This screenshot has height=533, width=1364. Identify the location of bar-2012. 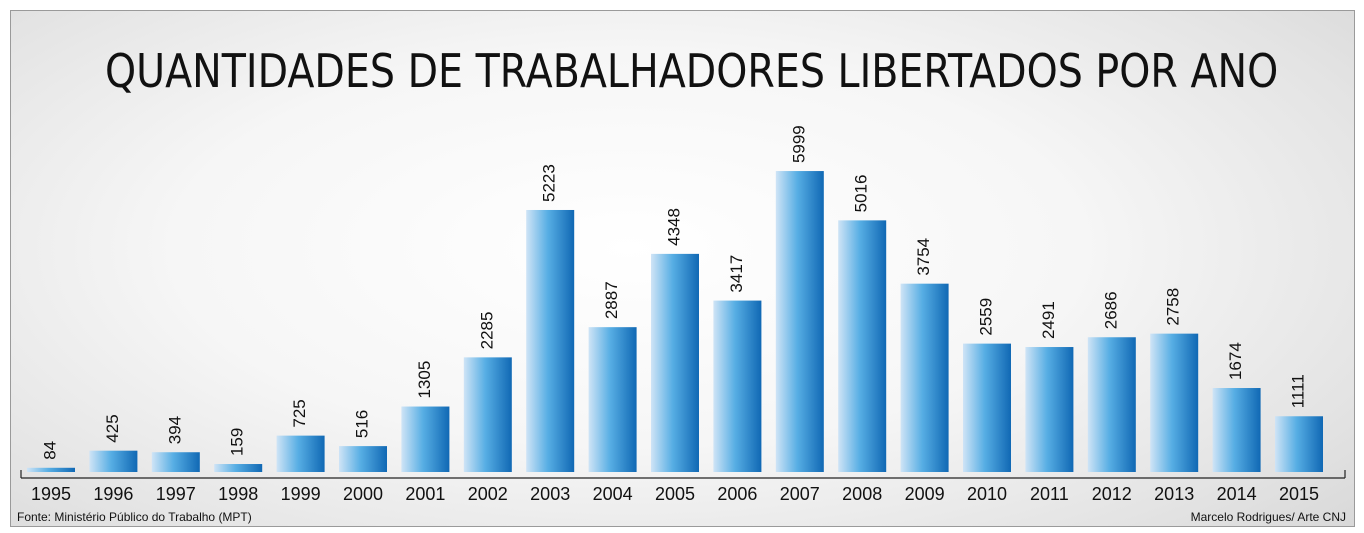
(1111, 404).